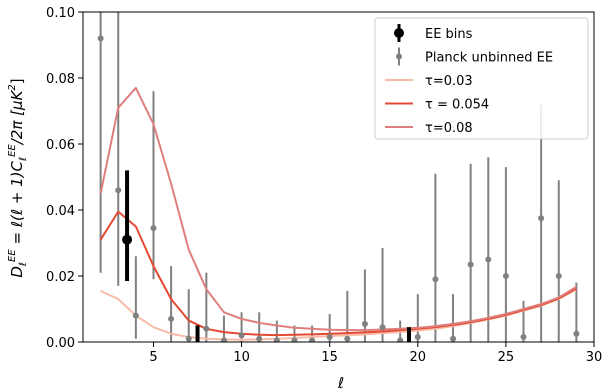  Describe the element at coordinates (60, 145) in the screenshot. I see `y-tick-label-3: 0.06` at that location.